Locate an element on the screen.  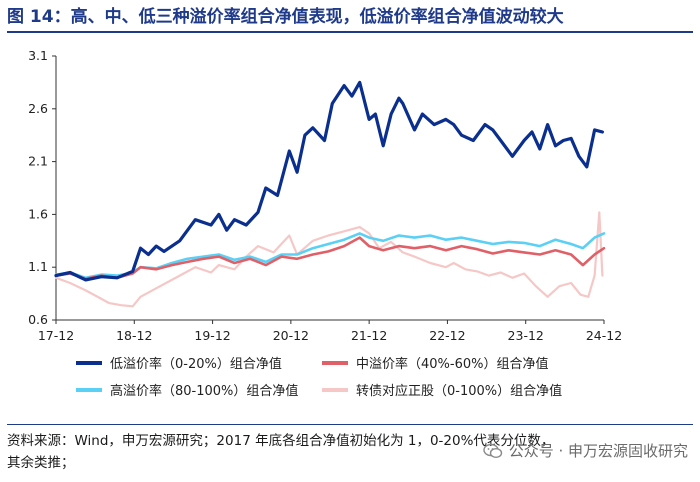
x-tick-label: 24-12 is located at coordinates (604, 335).